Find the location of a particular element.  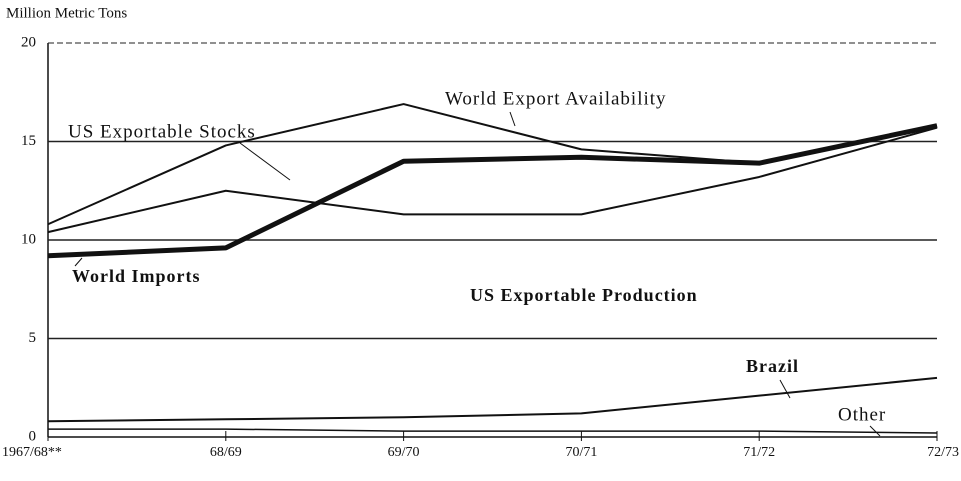

y-tick-label: 20 is located at coordinates (28, 42).